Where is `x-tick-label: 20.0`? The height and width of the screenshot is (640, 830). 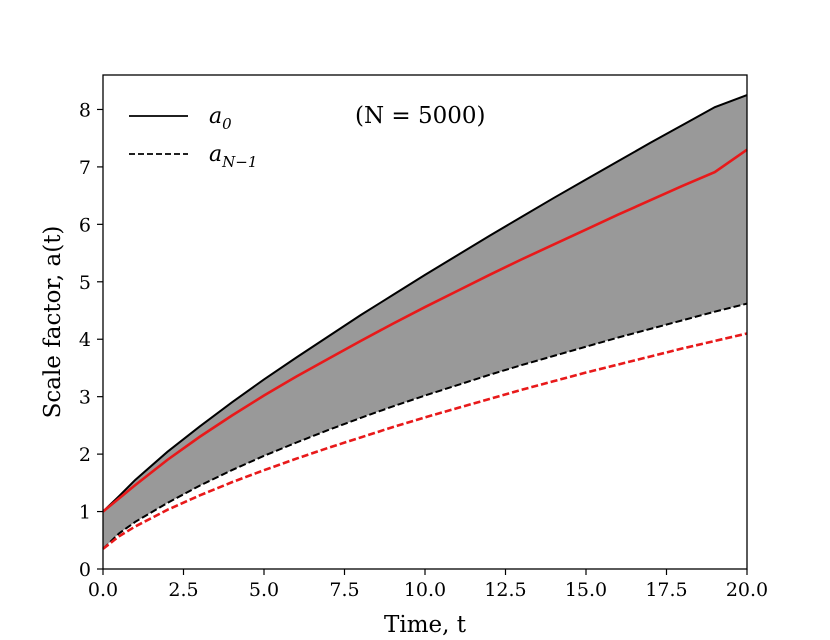
x-tick-label: 20.0 is located at coordinates (747, 590).